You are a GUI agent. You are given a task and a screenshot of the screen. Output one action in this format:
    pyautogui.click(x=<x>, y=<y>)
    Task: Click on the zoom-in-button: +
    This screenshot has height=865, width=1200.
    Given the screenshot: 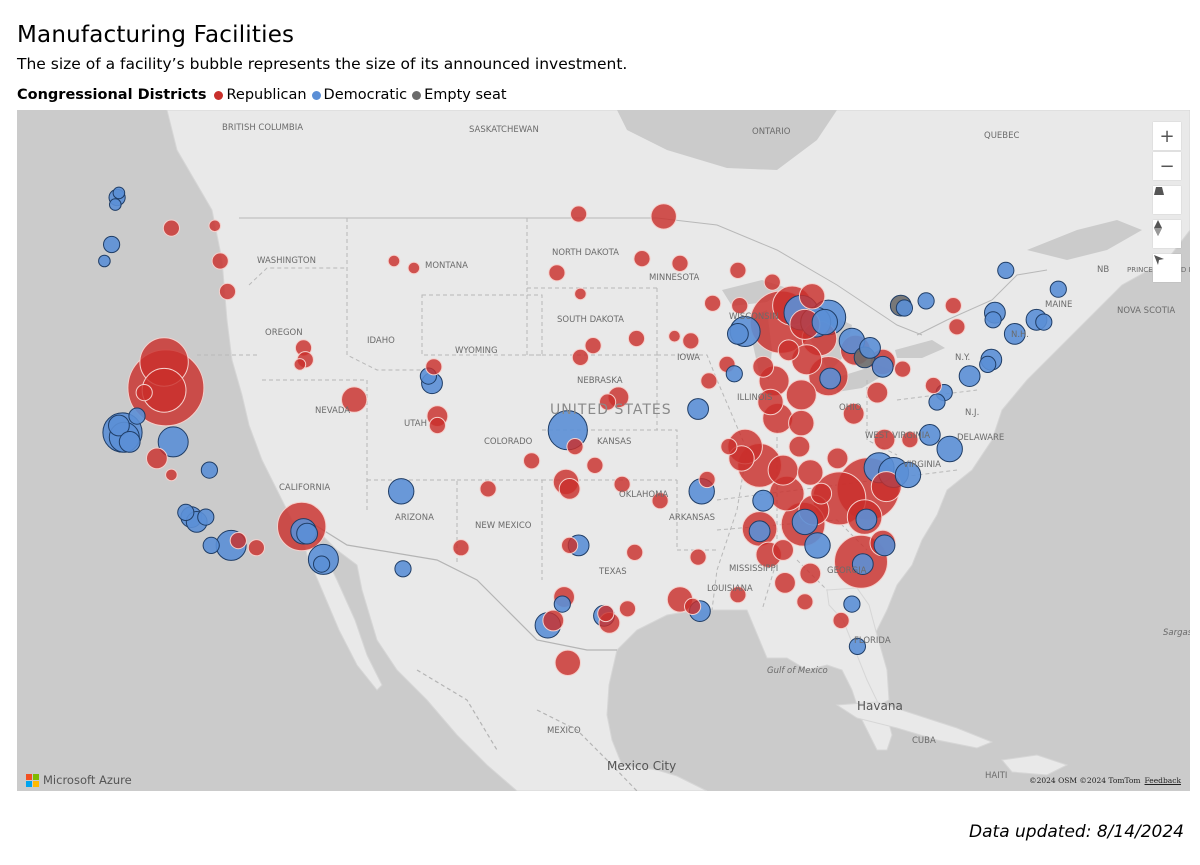 What is the action you would take?
    pyautogui.click(x=1167, y=136)
    